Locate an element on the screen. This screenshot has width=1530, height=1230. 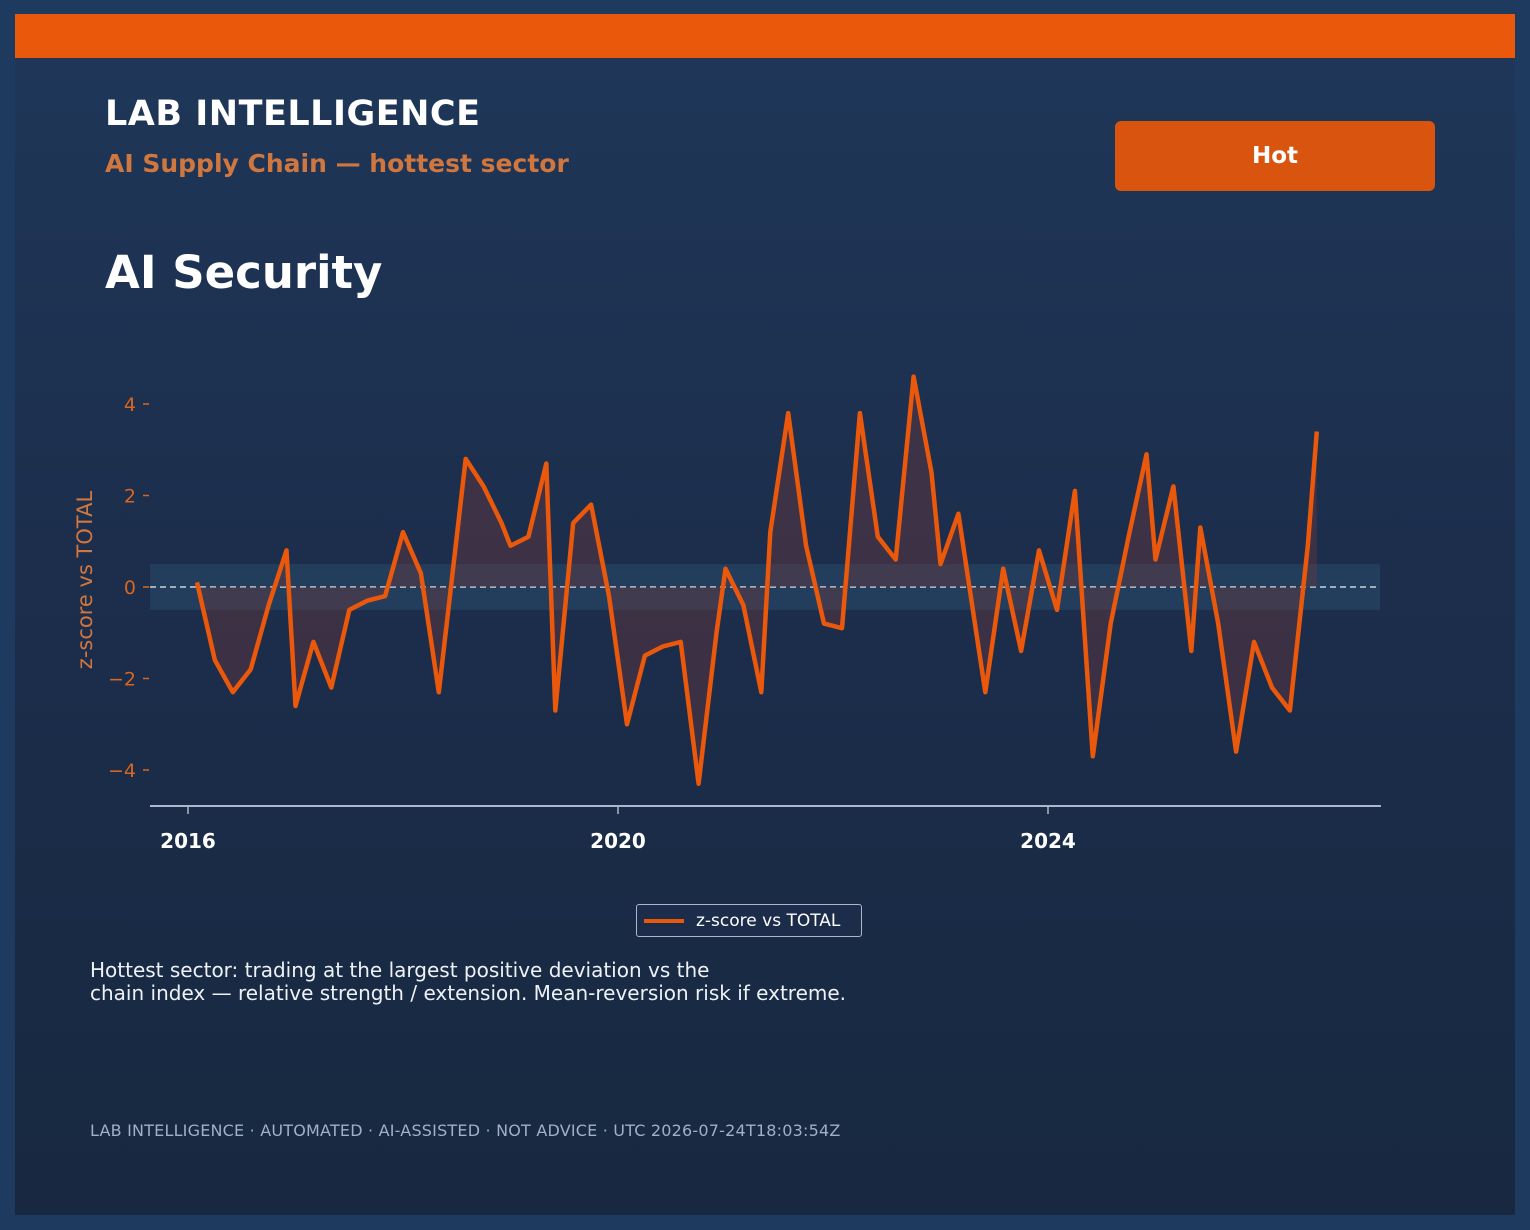
y-tick-label: −2 is located at coordinates (122, 680).